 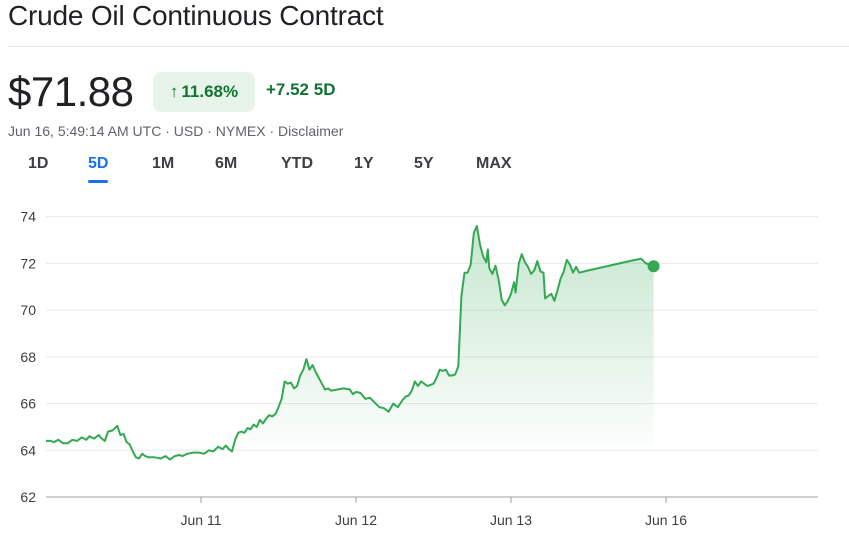 I want to click on range-tabs: 1D 5D 1M 6M YTD 1Y 5Y MAX, so click(x=280, y=170).